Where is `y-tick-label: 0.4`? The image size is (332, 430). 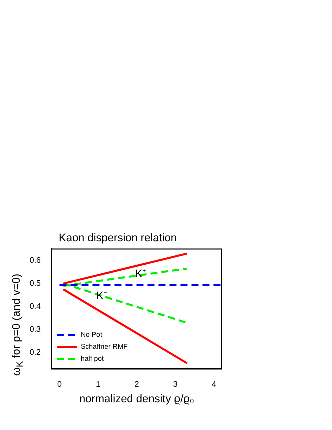 y-tick-label: 0.4 is located at coordinates (36, 307).